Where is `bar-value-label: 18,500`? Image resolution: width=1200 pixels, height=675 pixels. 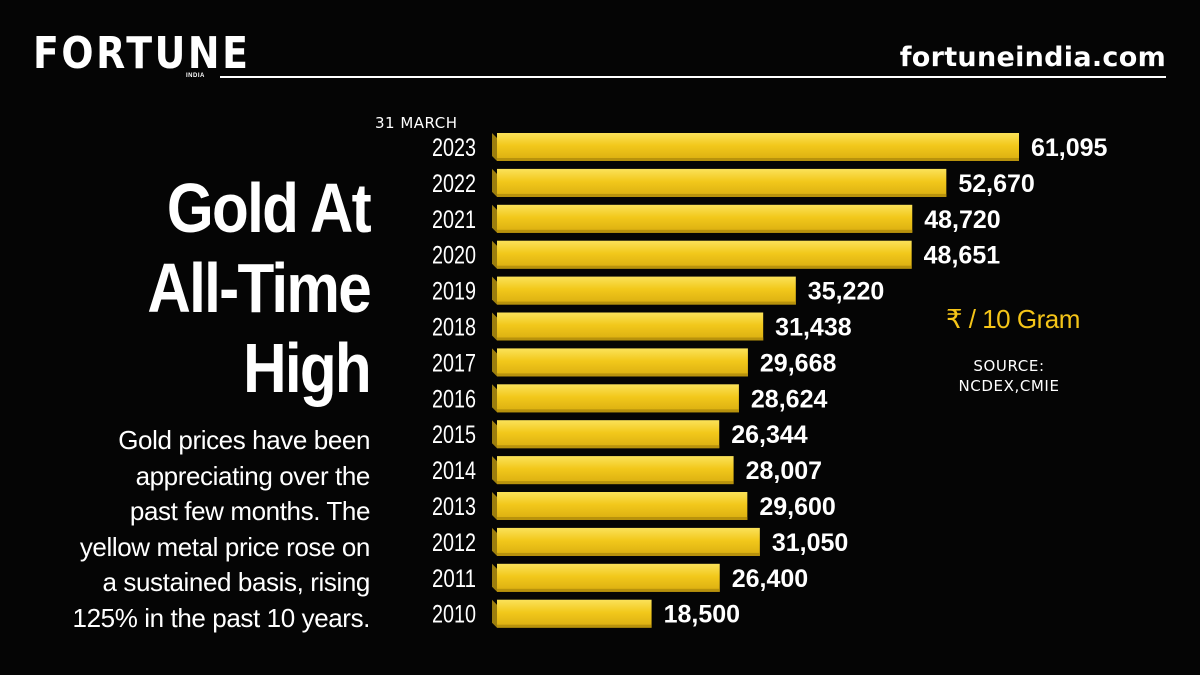
bar-value-label: 18,500 is located at coordinates (702, 615).